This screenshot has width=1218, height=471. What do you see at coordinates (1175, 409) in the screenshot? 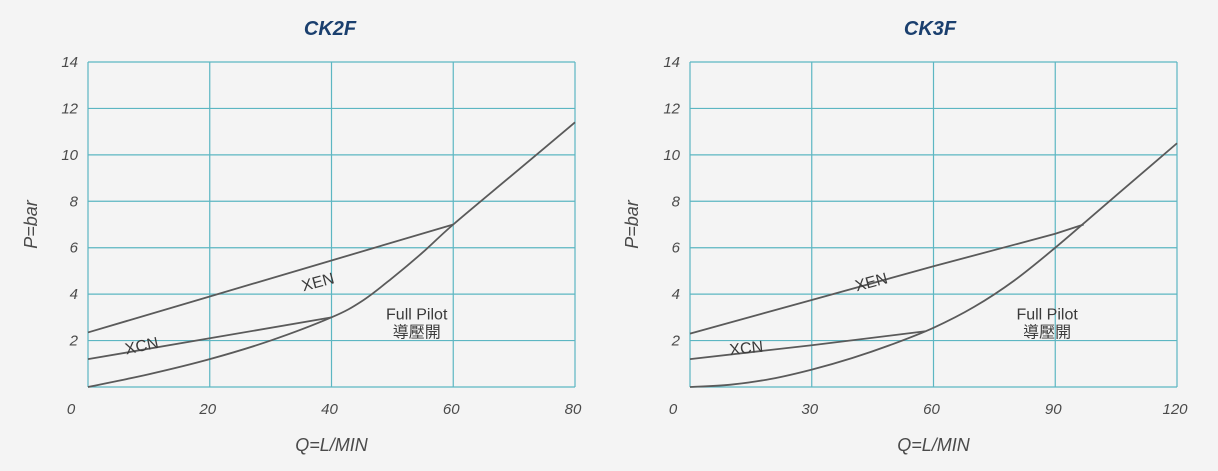
I see `x-tick-label: 120` at bounding box center [1175, 409].